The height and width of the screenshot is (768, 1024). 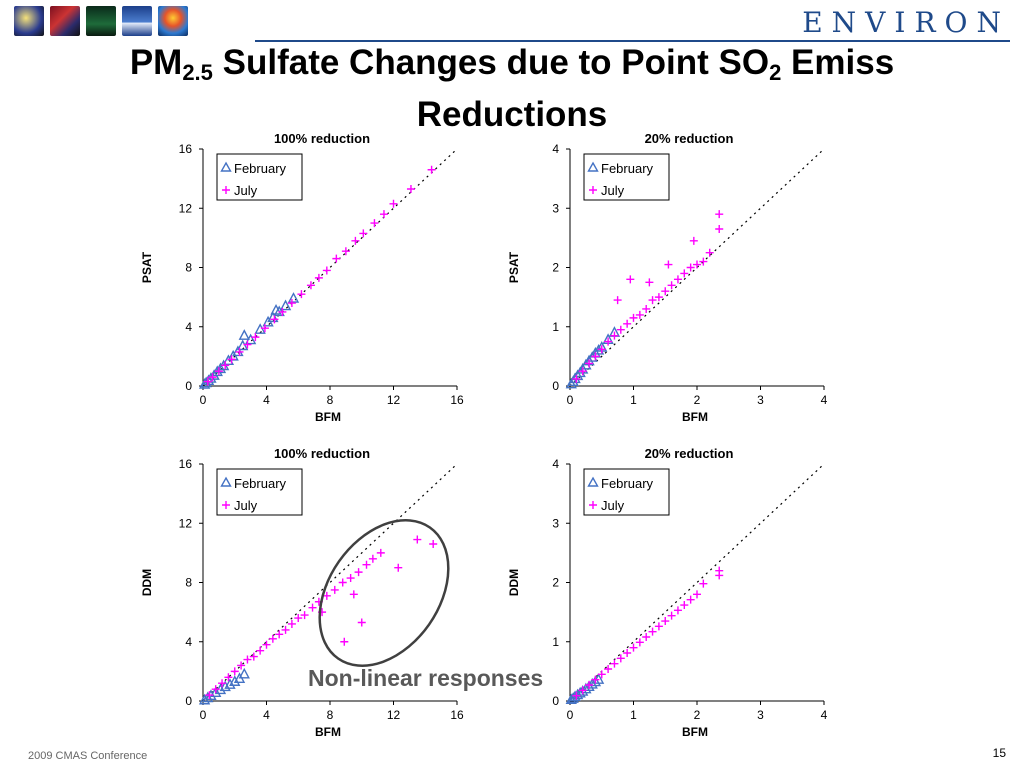 What do you see at coordinates (186, 208) in the screenshot?
I see `y-tick-label: 12` at bounding box center [186, 208].